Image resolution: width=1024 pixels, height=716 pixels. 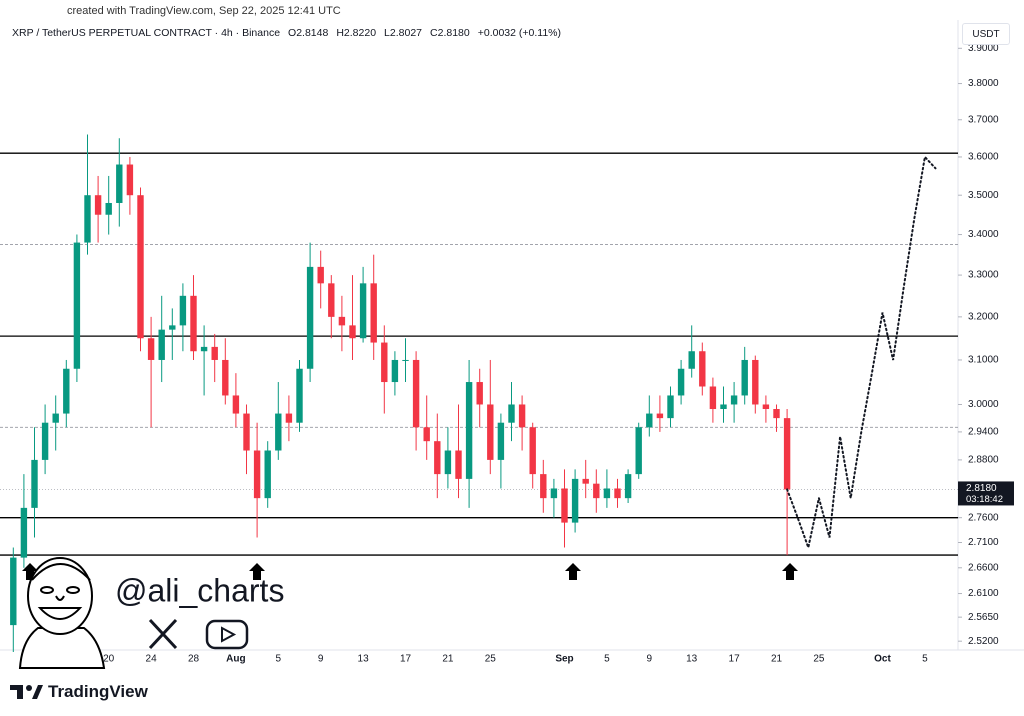 I want to click on countdown-label: 03:18:42, so click(x=984, y=499).